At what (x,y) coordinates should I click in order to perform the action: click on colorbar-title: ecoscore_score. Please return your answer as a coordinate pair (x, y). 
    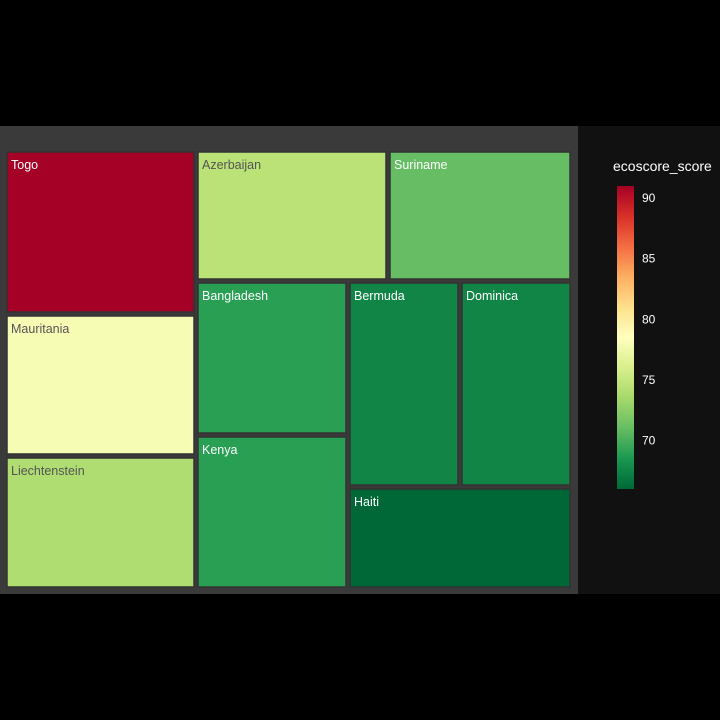
    Looking at the image, I should click on (662, 166).